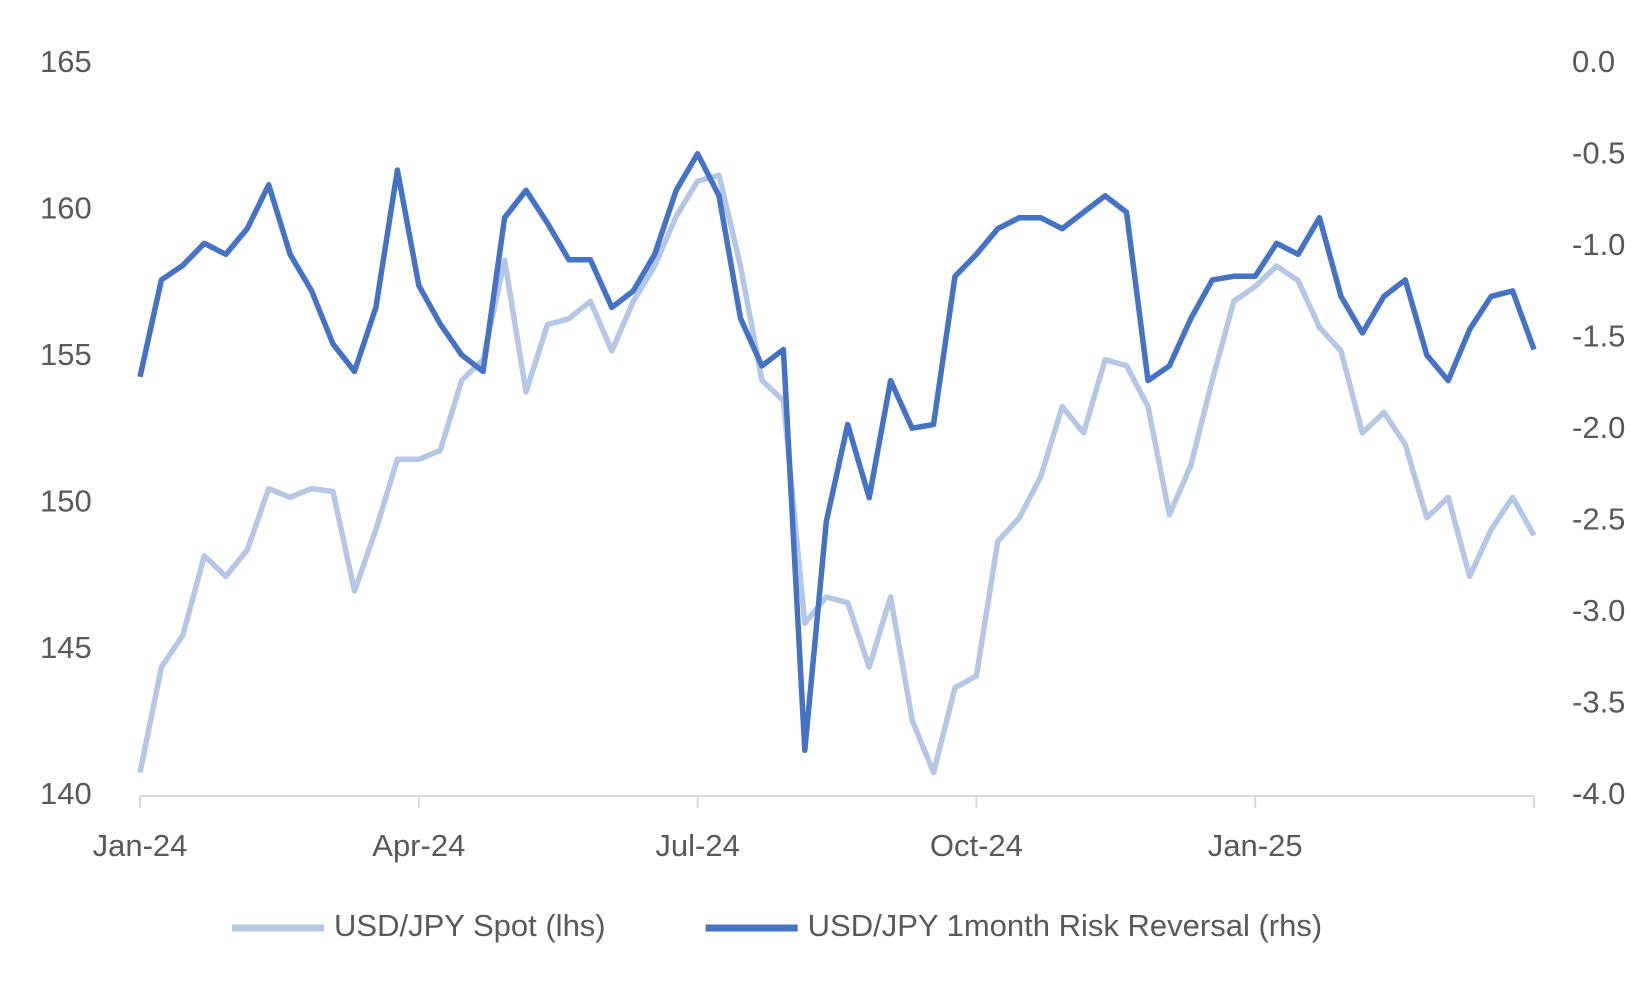  Describe the element at coordinates (1598, 702) in the screenshot. I see `y2-tick-label: -3.5` at that location.